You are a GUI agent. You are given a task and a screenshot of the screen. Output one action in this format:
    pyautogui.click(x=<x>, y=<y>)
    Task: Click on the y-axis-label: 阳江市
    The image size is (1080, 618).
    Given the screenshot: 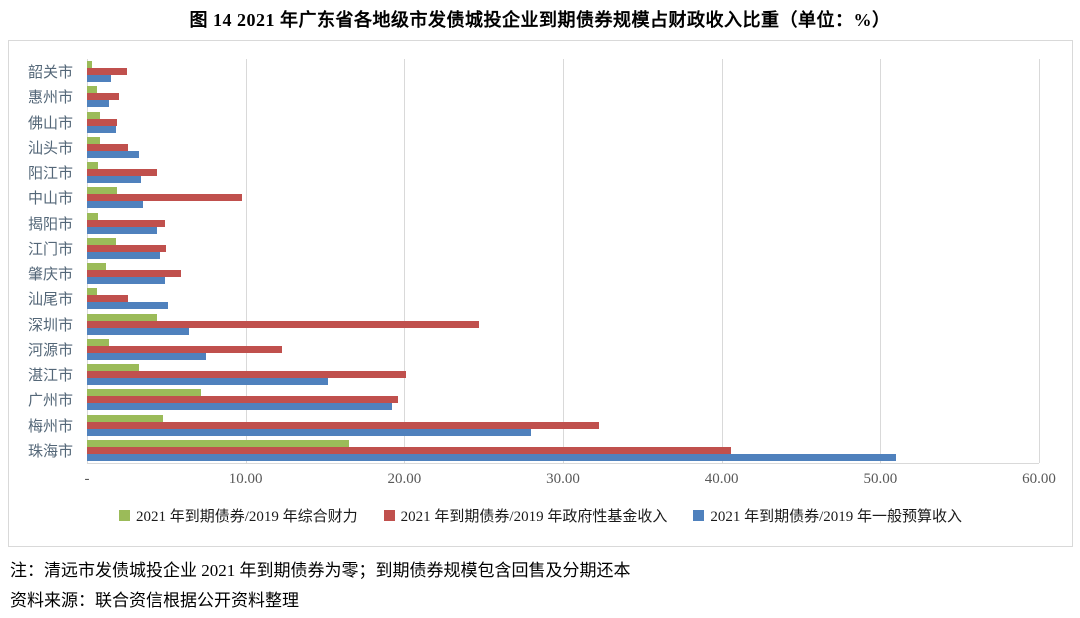 What is the action you would take?
    pyautogui.click(x=50, y=174)
    